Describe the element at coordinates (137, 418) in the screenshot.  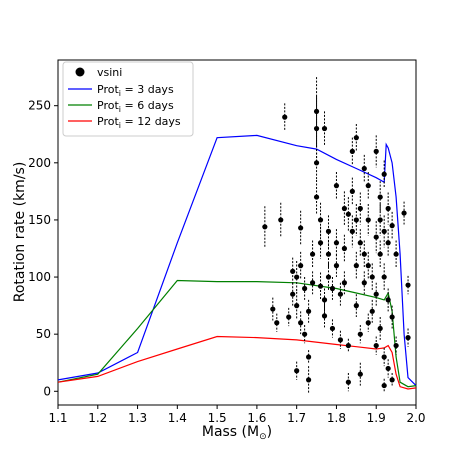
I see `x-tick-label-2: 1.3` at that location.